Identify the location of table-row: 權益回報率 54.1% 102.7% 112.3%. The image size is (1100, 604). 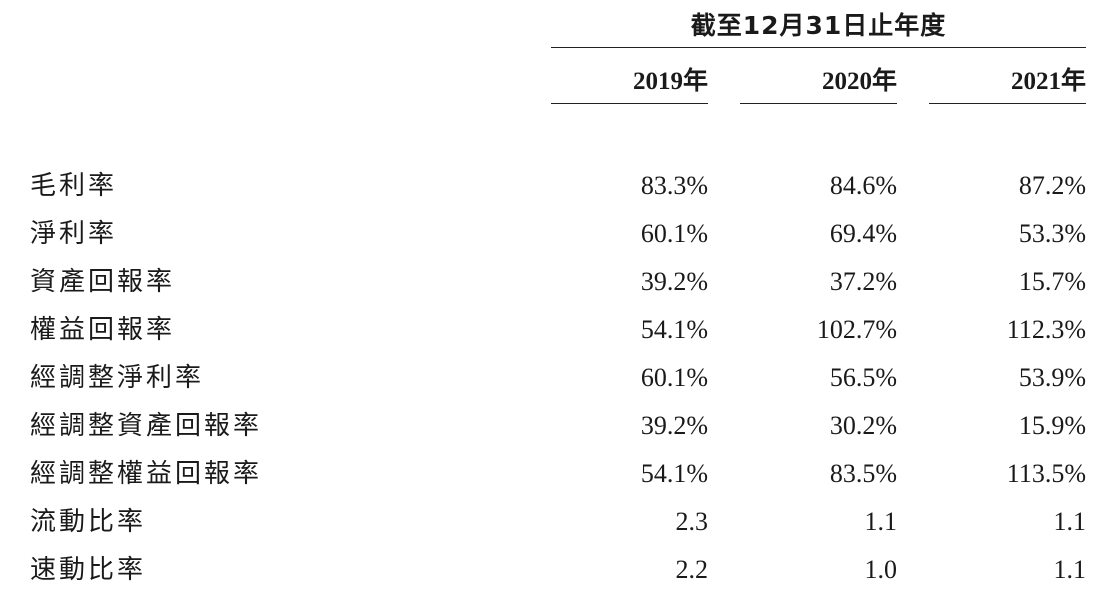
(550, 330).